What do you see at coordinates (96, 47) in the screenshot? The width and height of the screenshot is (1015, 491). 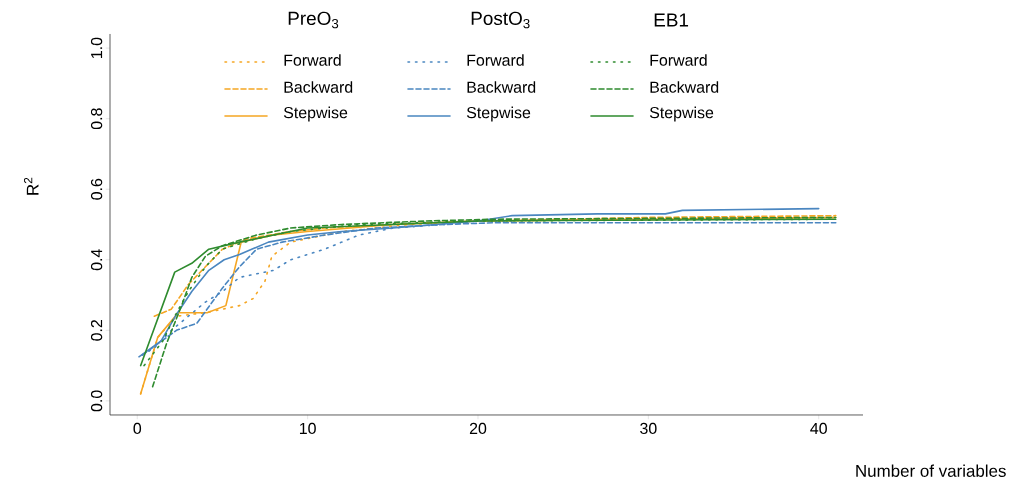 I see `y-tick-label: 1.0` at bounding box center [96, 47].